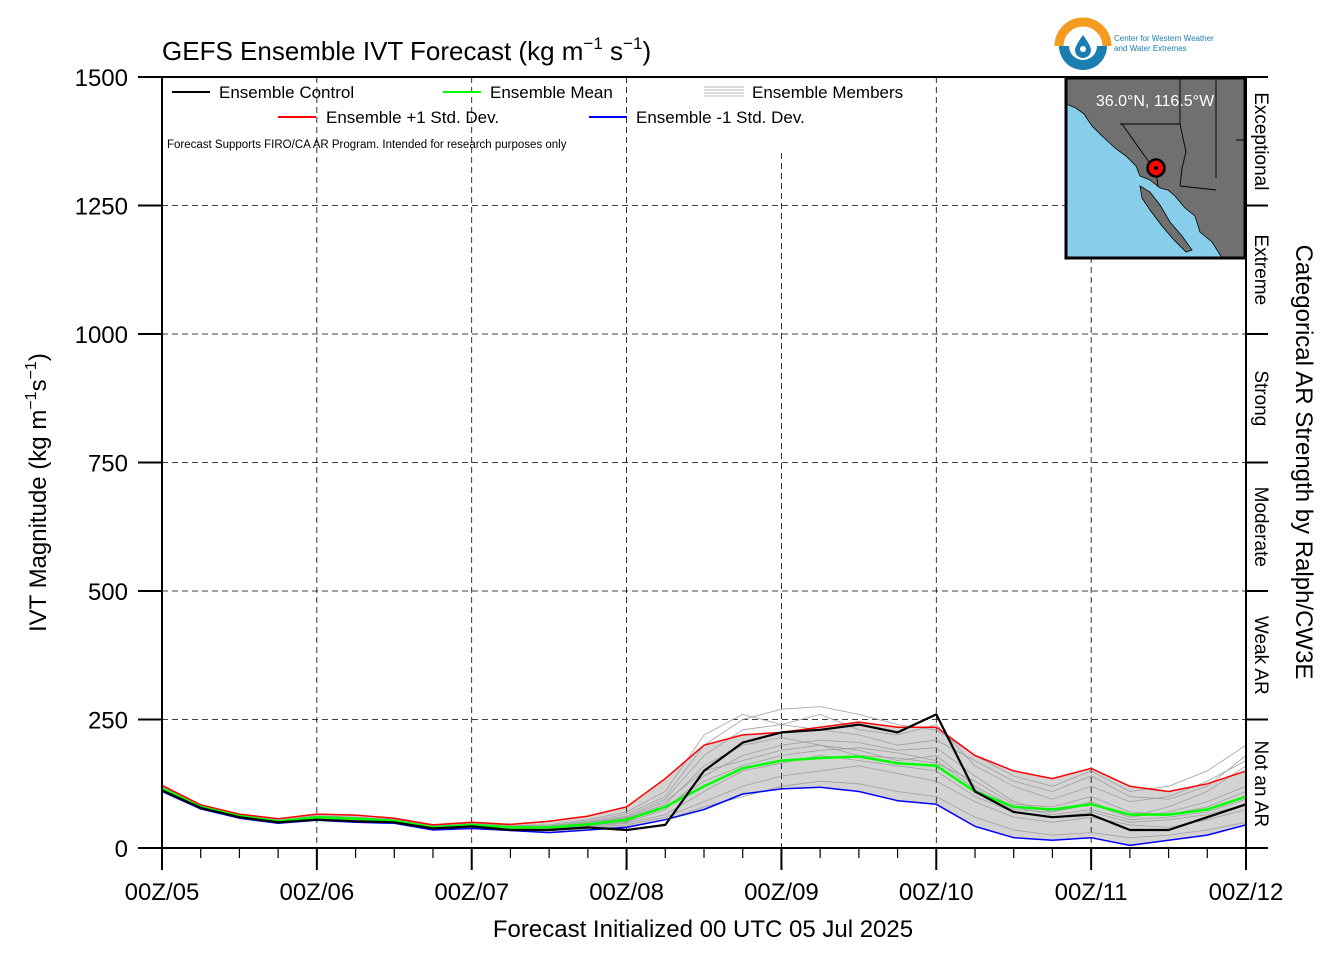  I want to click on location-inset-map: 36.0°N, 116.5°W, so click(1155, 168).